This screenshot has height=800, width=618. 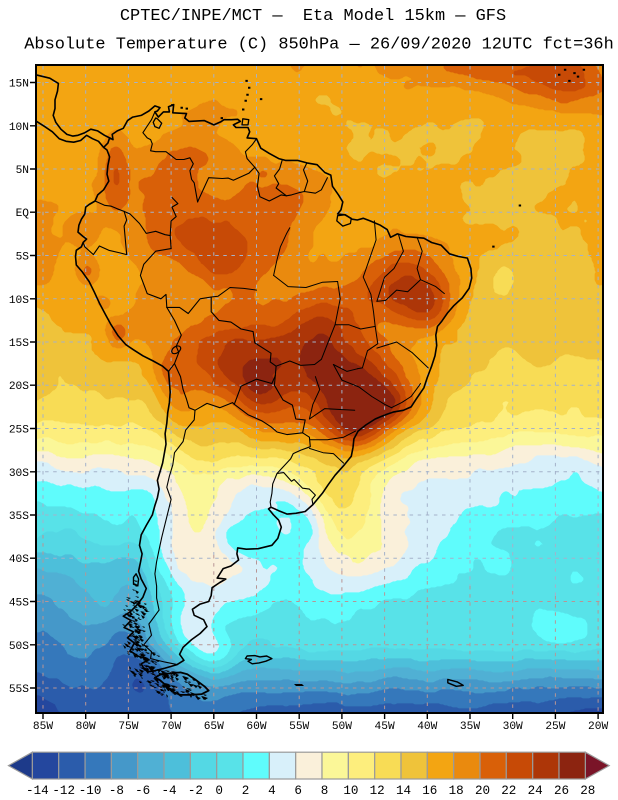 What do you see at coordinates (427, 727) in the screenshot?
I see `svg-text: 40W` at bounding box center [427, 727].